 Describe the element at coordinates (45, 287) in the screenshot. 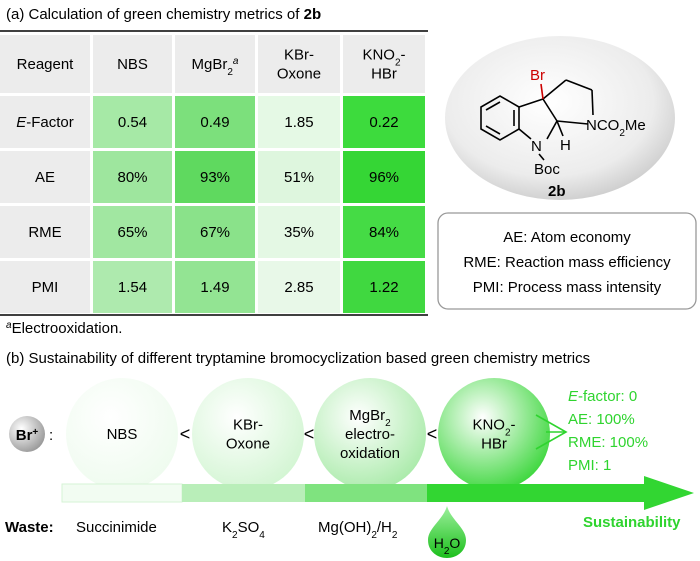

I see `text-run: PMI` at that location.